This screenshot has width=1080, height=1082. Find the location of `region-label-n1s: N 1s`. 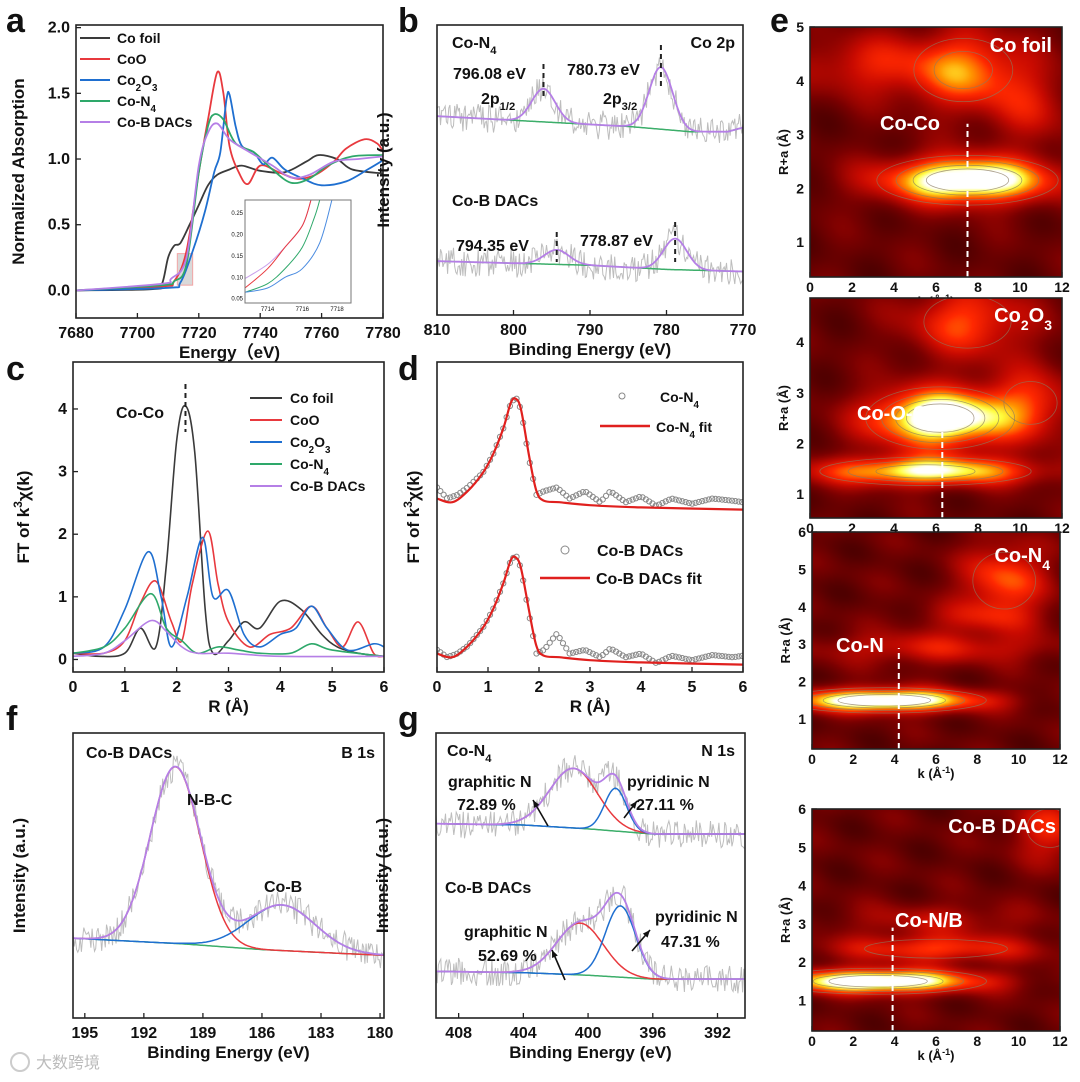

region-label-n1s: N 1s is located at coordinates (718, 751).